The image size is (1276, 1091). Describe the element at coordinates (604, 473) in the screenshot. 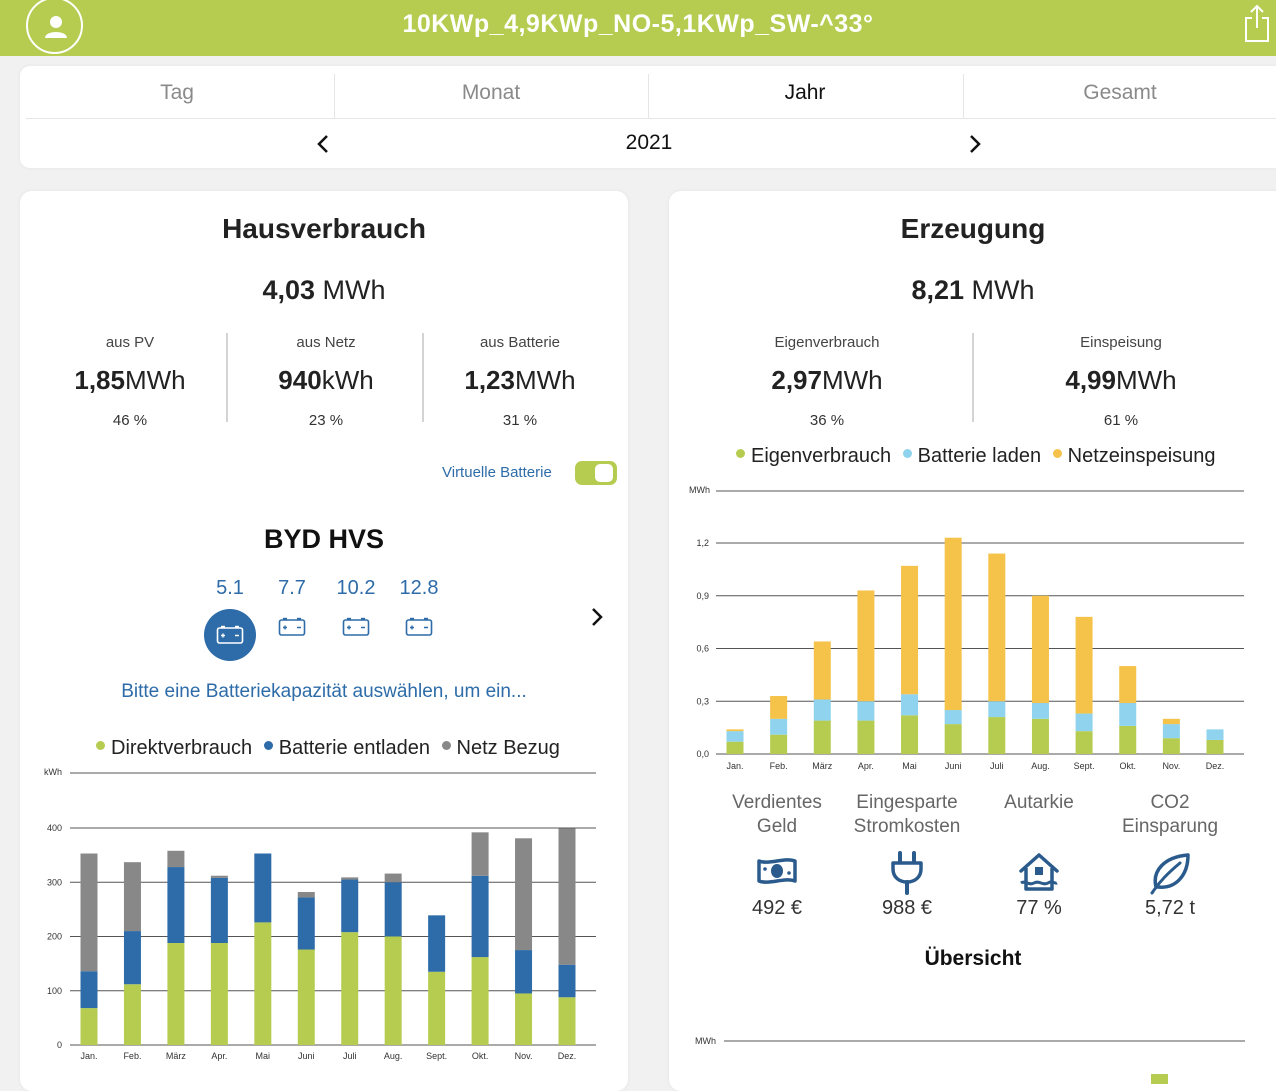

I see `toggle-knob` at that location.